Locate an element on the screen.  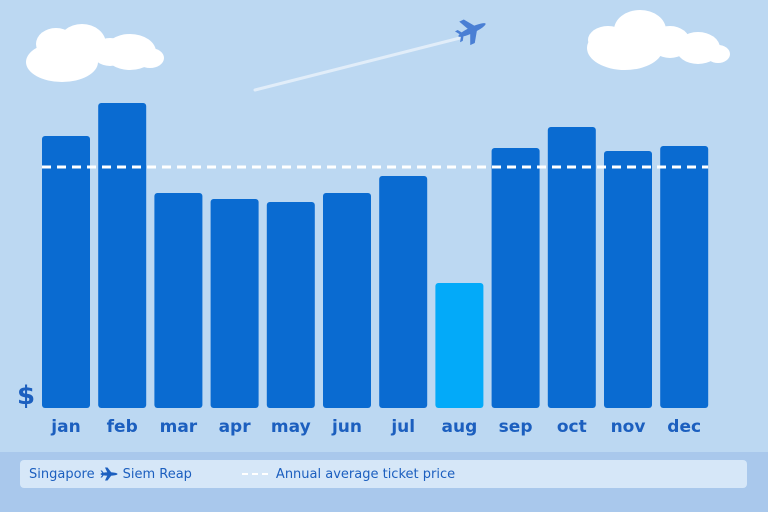
bar-jul is located at coordinates (403, 292).